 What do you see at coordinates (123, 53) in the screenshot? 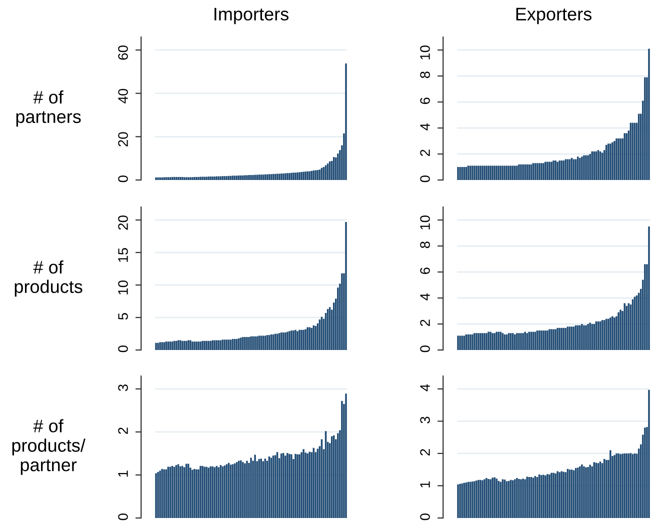
I see `y-tick-label: 60` at bounding box center [123, 53].